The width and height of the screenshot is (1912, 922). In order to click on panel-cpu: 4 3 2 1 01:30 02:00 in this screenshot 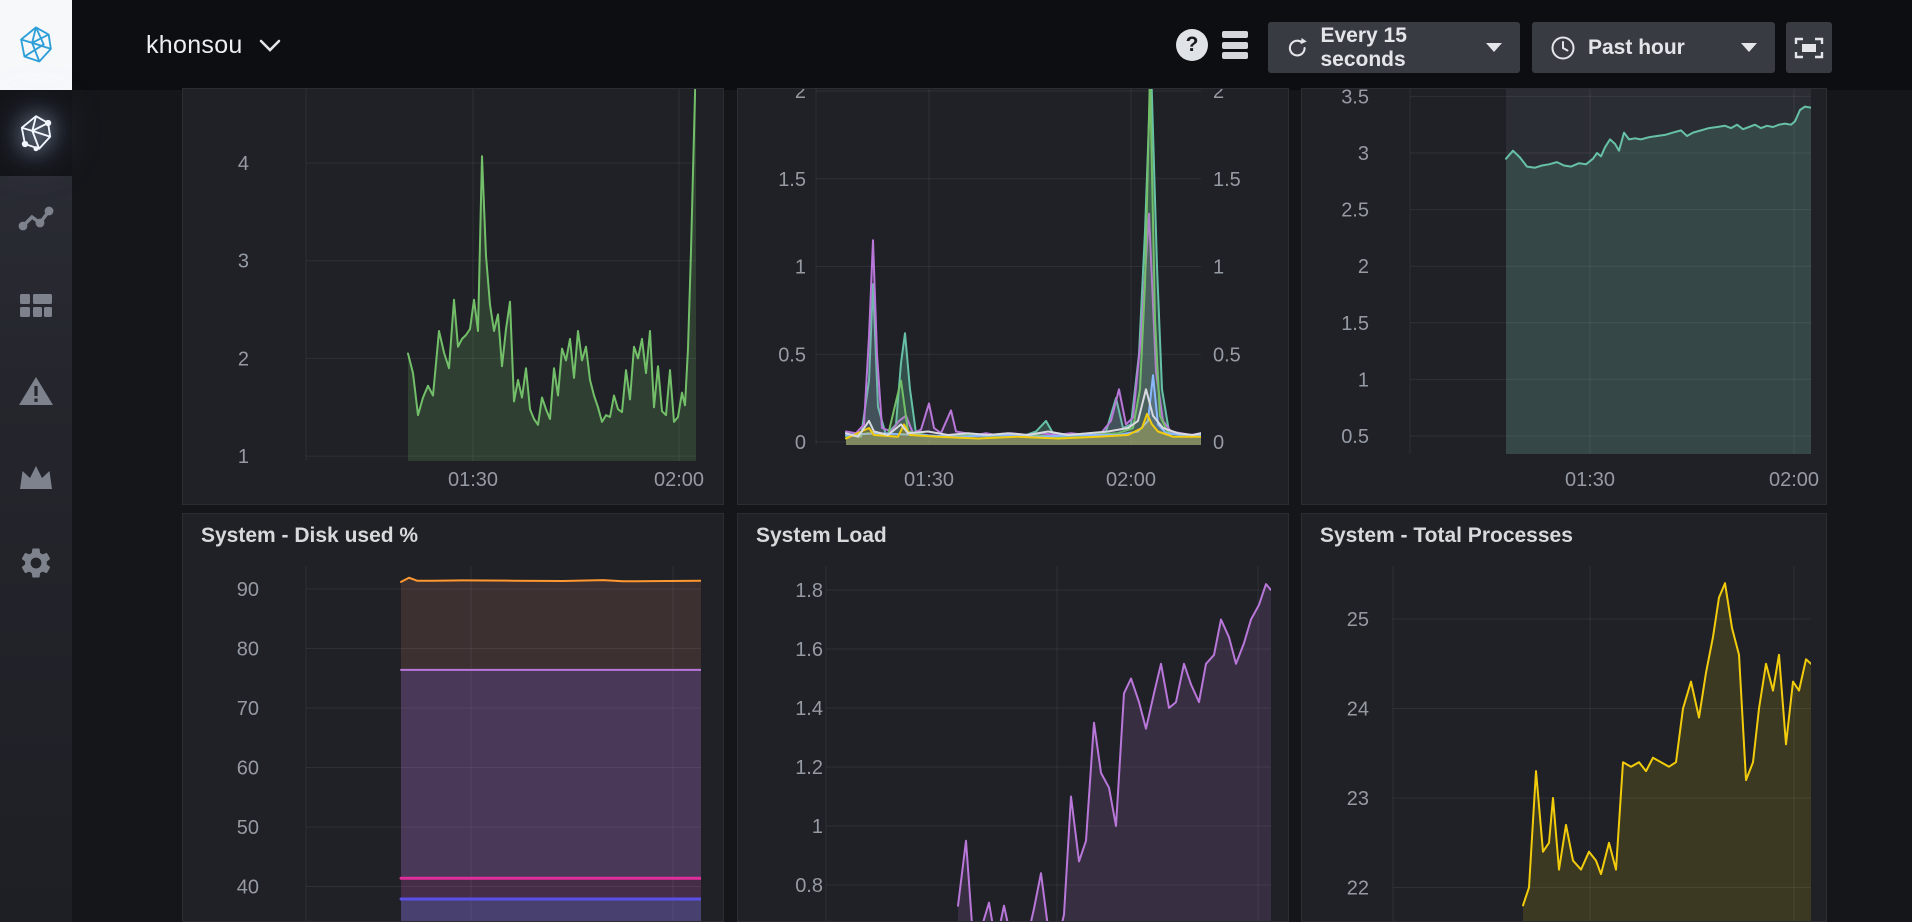, I will do `click(453, 296)`.